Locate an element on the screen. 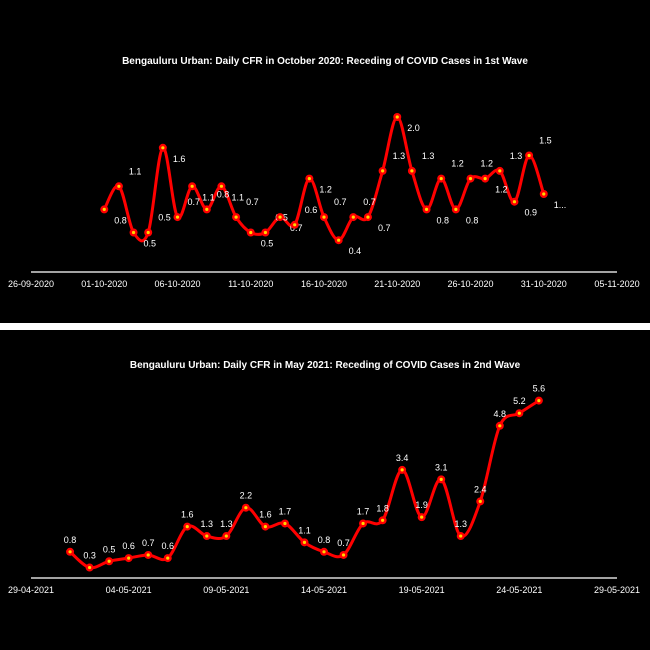 Image resolution: width=650 pixels, height=650 pixels. x-tick-label: 04-05-2021 is located at coordinates (129, 590).